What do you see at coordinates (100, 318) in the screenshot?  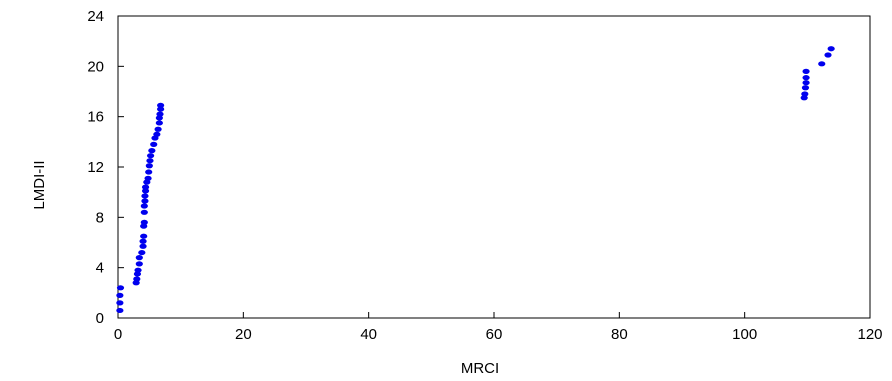 I see `y-tick-label: 0` at bounding box center [100, 318].